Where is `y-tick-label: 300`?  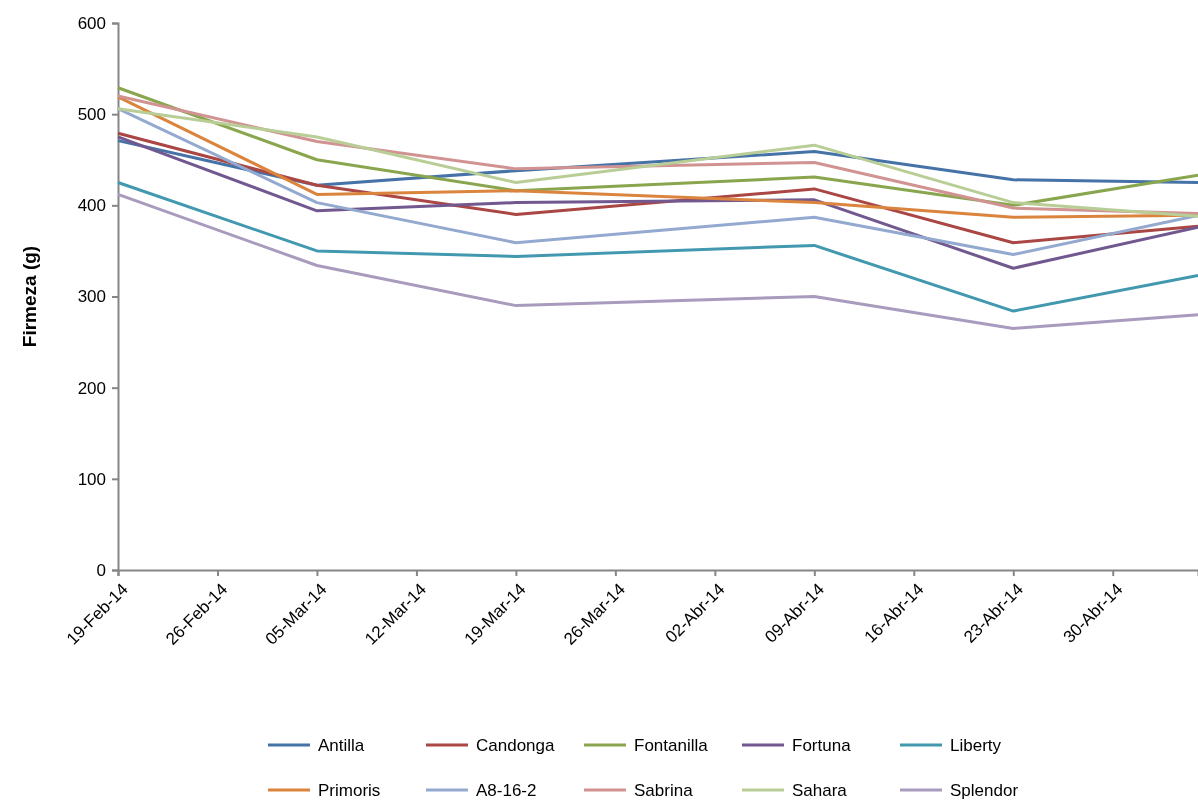 y-tick-label: 300 is located at coordinates (91, 297).